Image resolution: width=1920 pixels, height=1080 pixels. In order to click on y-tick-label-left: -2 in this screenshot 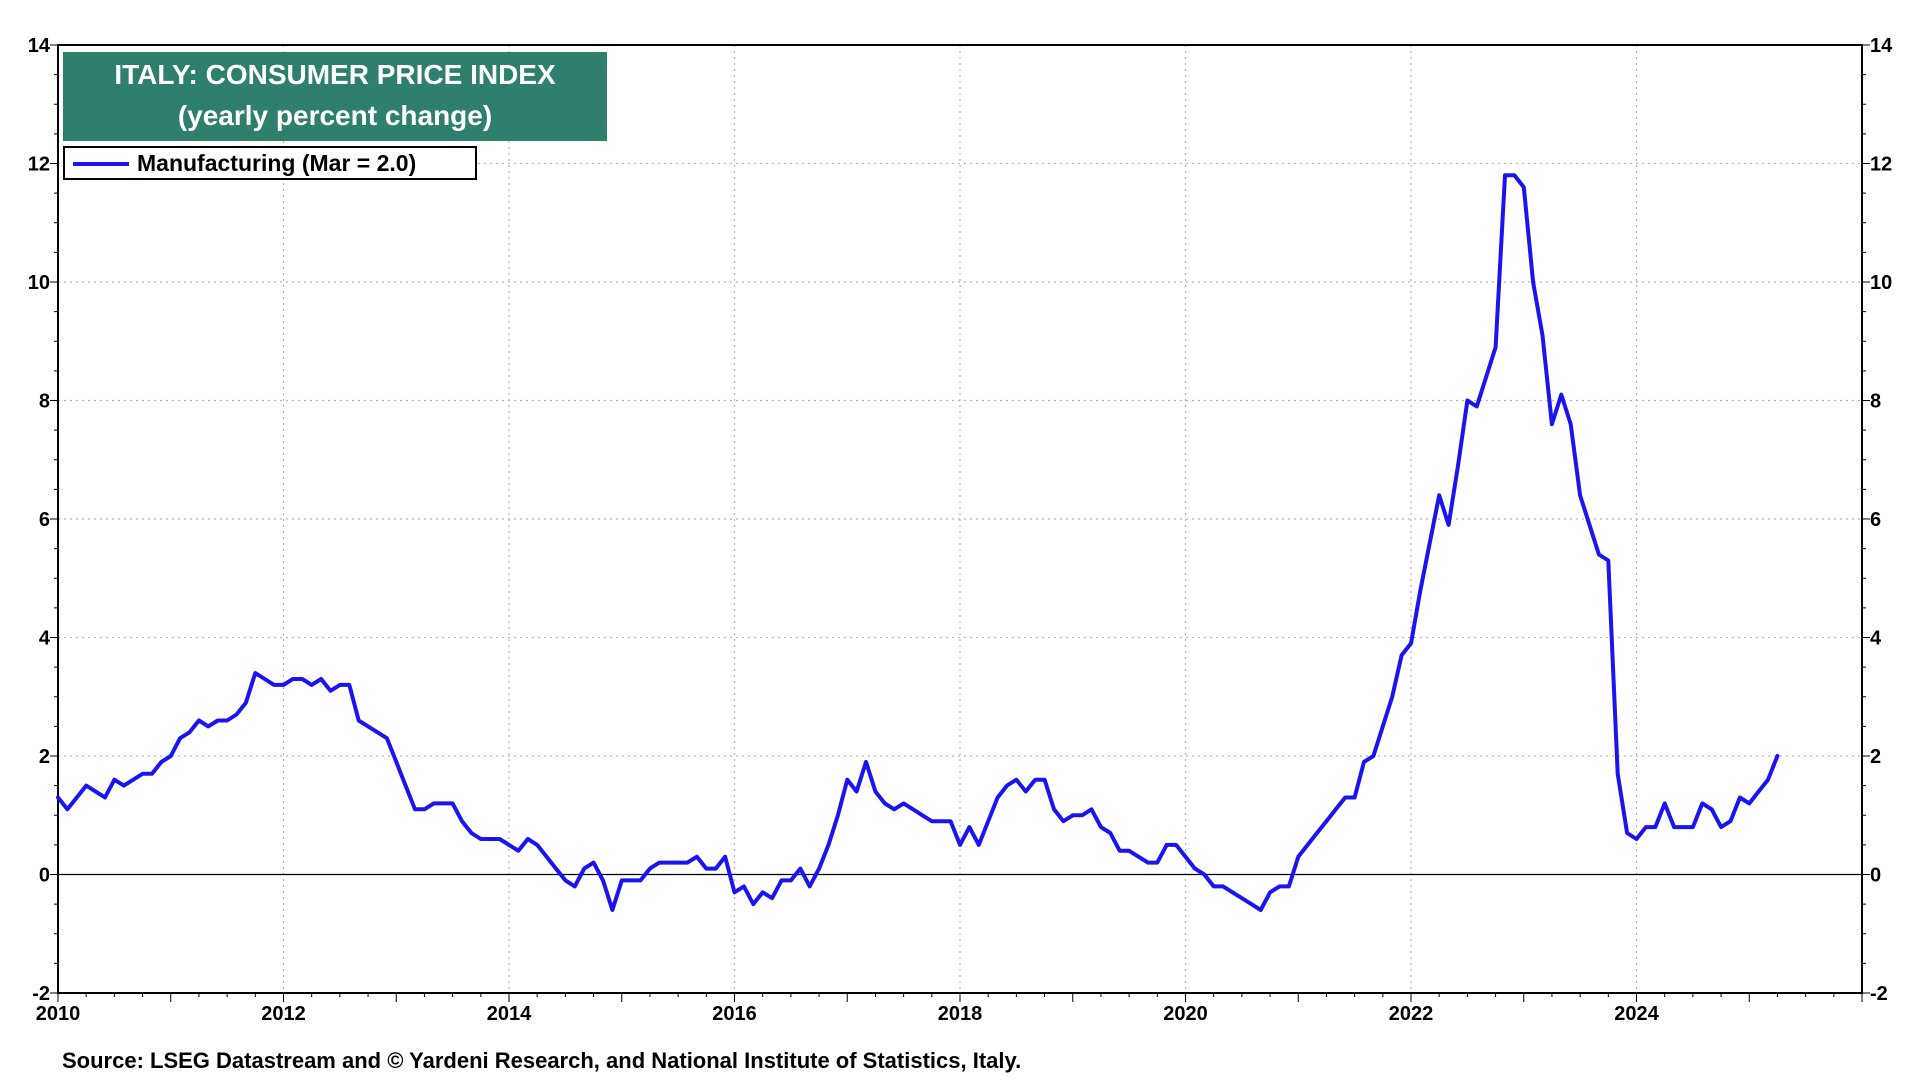, I will do `click(41, 994)`.